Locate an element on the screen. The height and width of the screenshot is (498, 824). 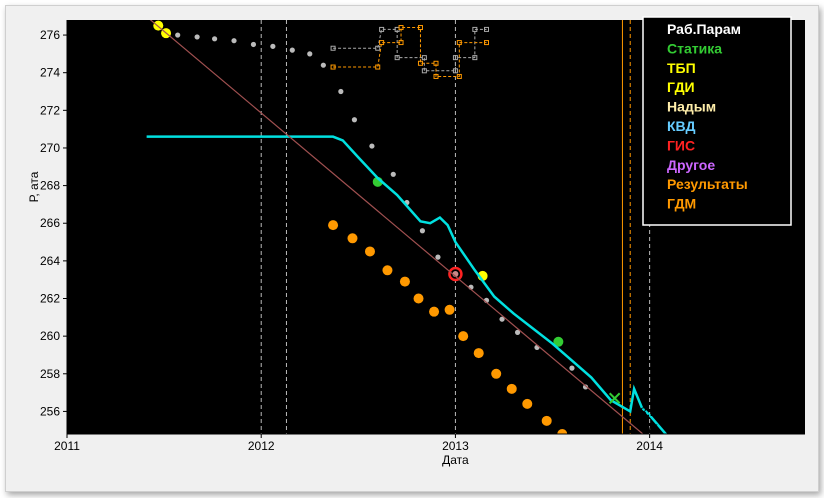
y-tick-label: 256 is located at coordinates (50, 411).